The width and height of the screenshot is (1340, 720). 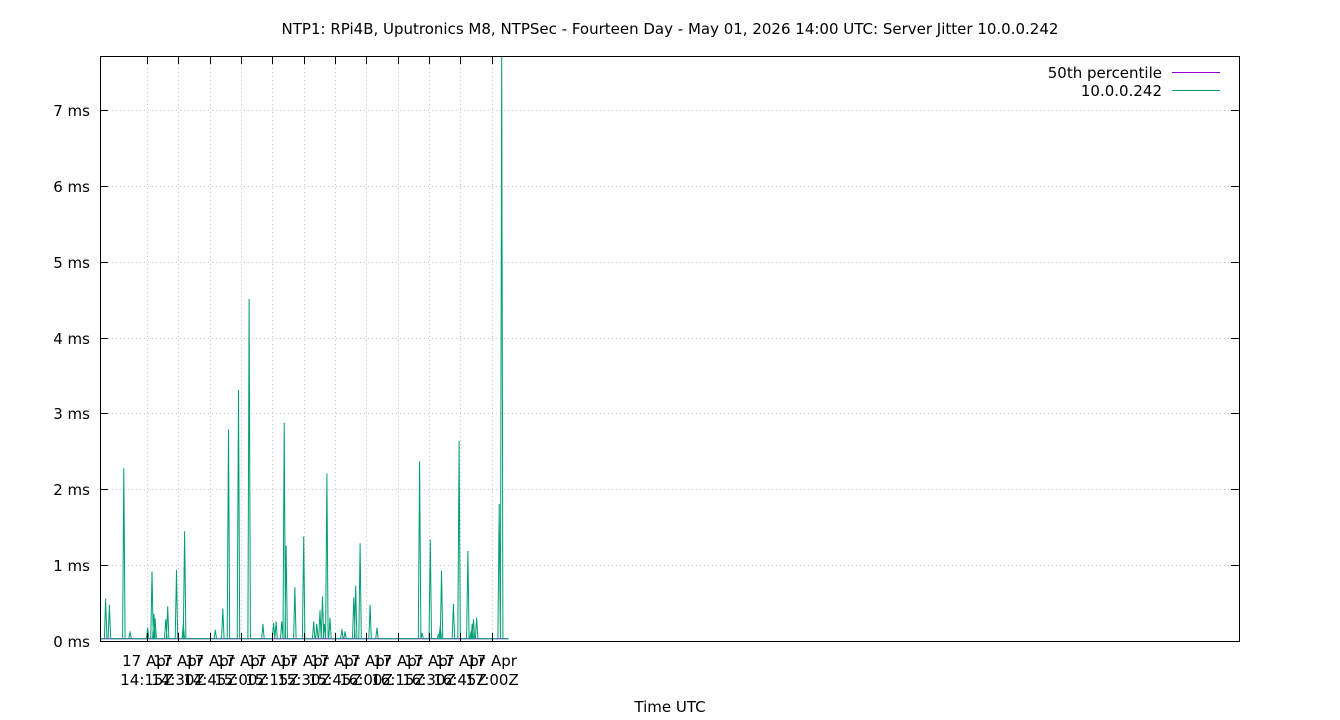 I want to click on y-tick-label: 2 ms, so click(x=71, y=490).